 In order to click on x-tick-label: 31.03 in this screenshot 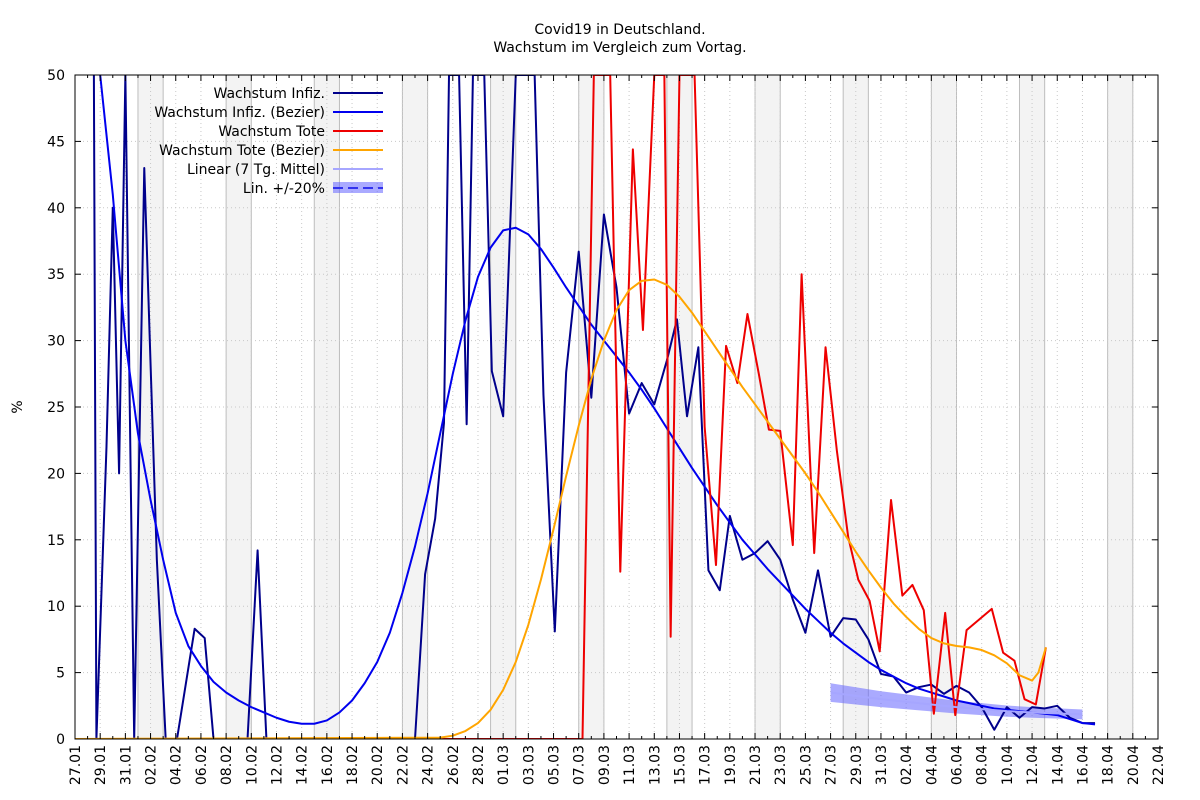, I will do `click(882, 765)`.